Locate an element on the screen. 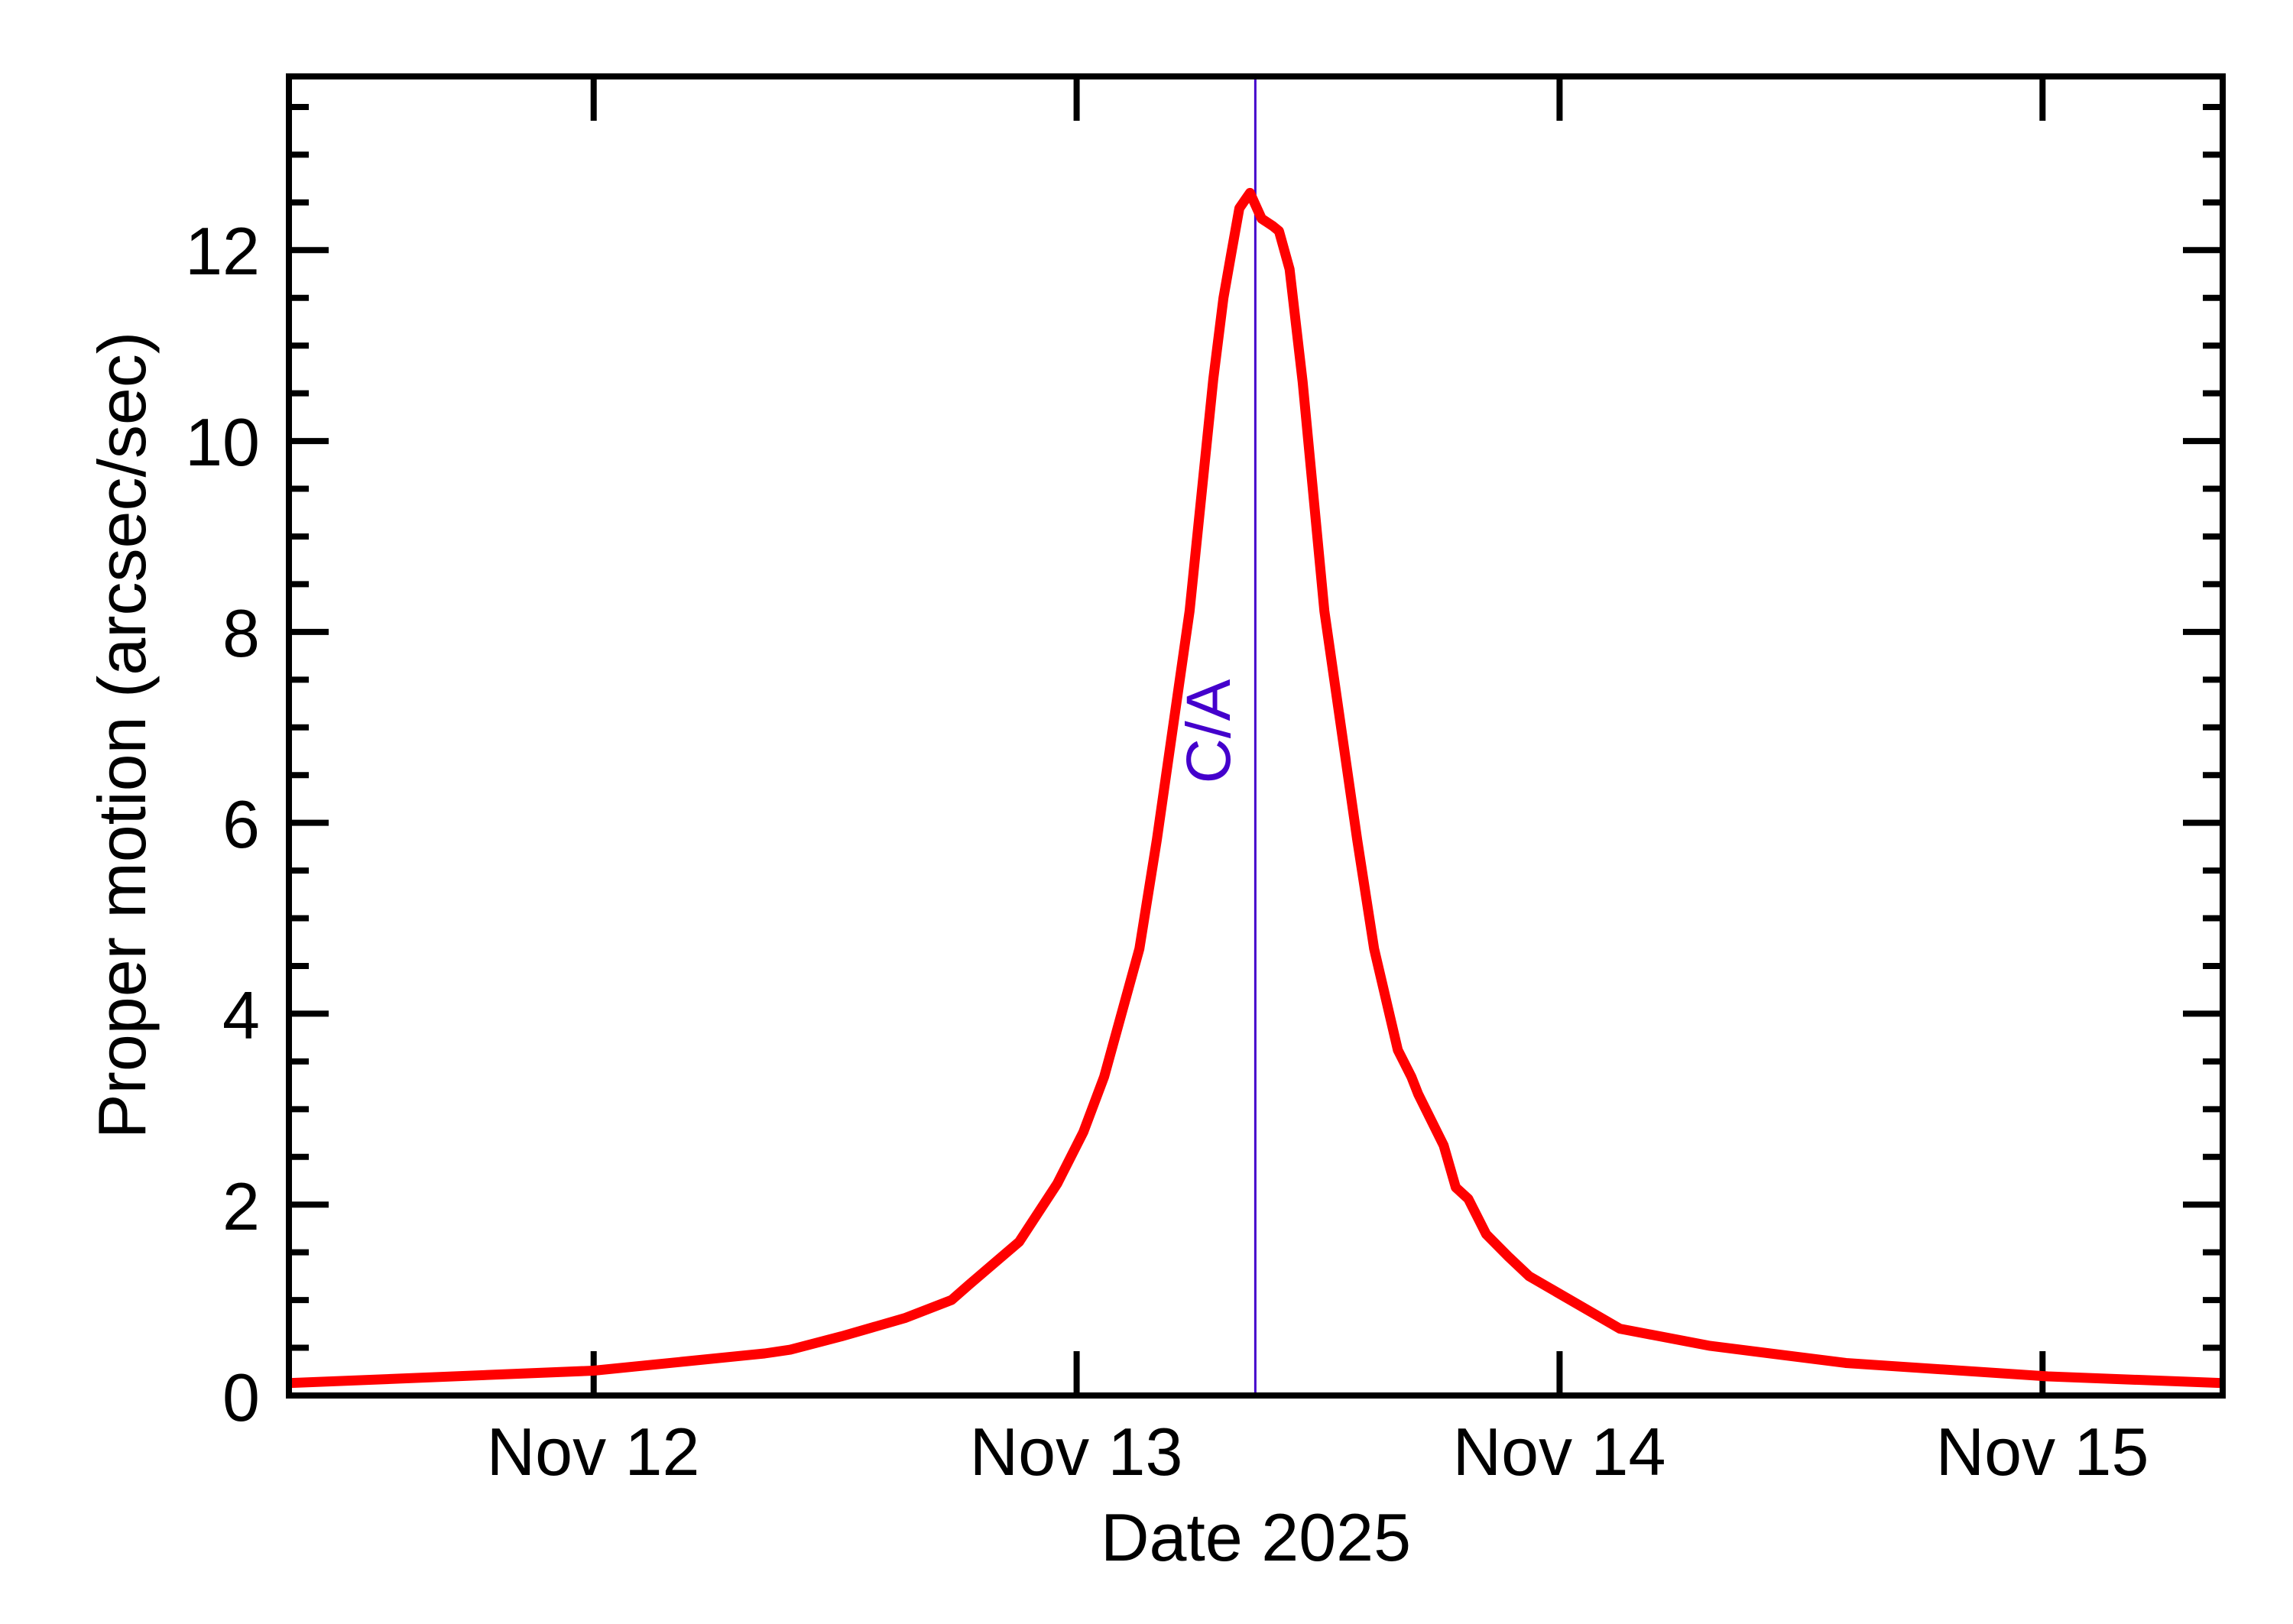  y-tick-label-10: 10 is located at coordinates (222, 442).